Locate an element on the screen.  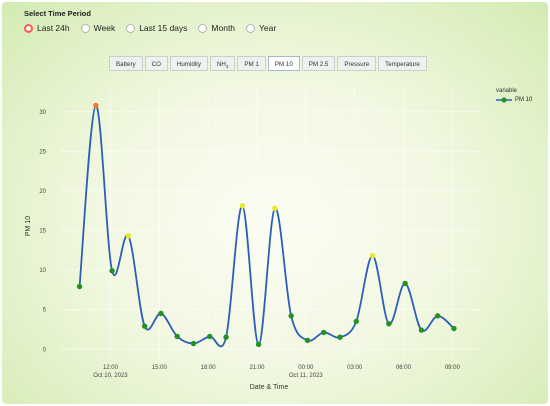
x-tick-label: 06:00 is located at coordinates (404, 368).